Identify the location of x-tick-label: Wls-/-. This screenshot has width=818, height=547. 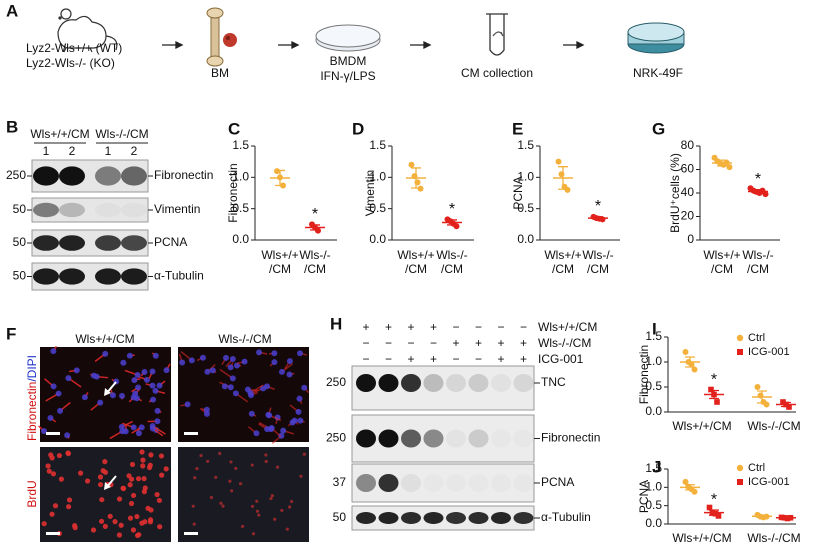
(757, 255).